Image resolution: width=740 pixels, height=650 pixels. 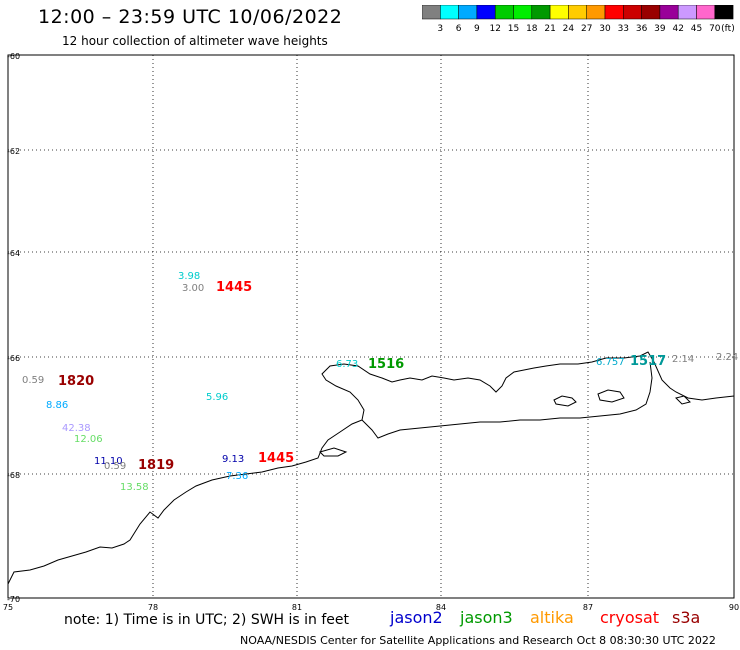 I want to click on latitude-label: -64, so click(x=13, y=253).